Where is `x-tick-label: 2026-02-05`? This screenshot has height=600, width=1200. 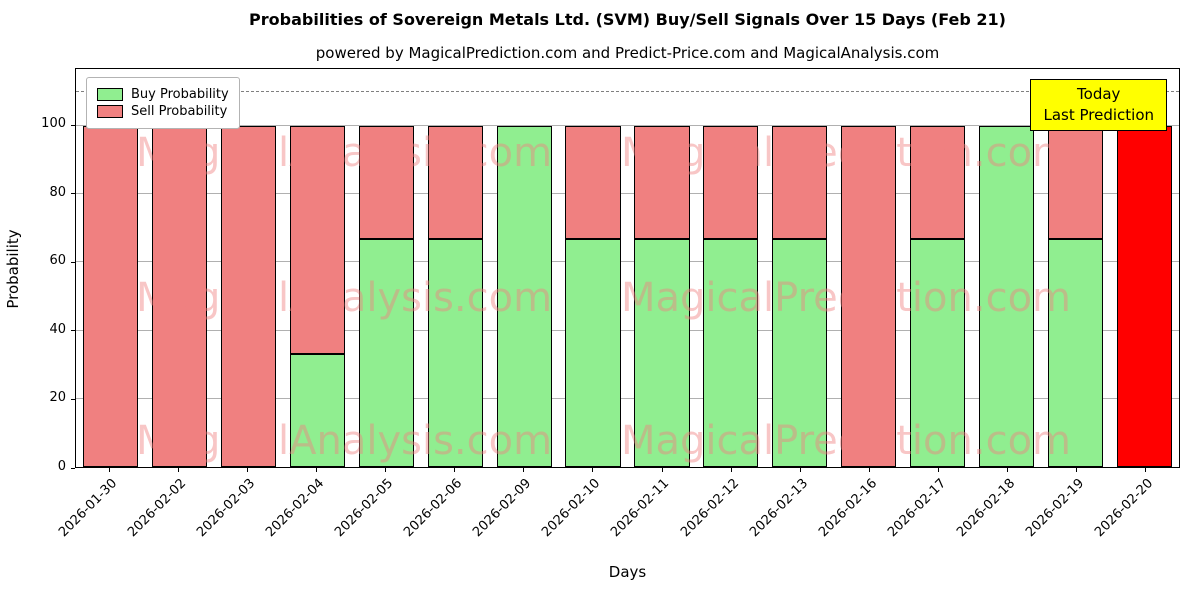
x-tick-label: 2026-02-05 is located at coordinates (364, 508).